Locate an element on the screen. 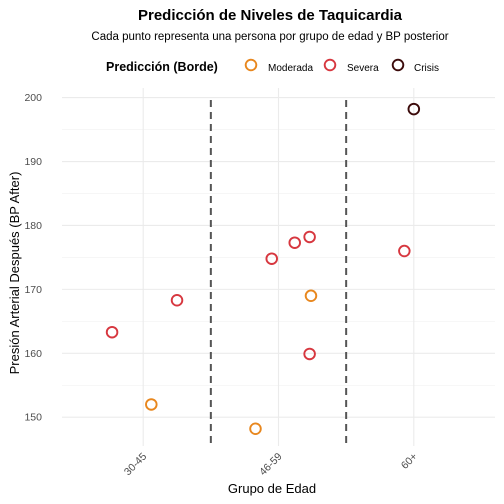  y-tick-label: 170 is located at coordinates (33, 290).